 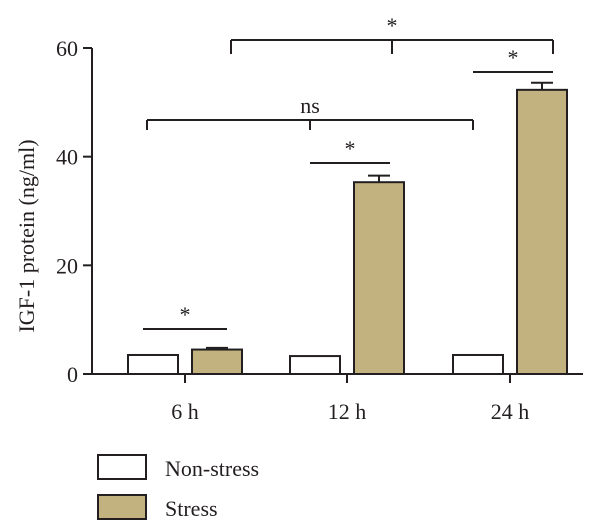 I want to click on x-tick-label: 24 h, so click(x=510, y=411).